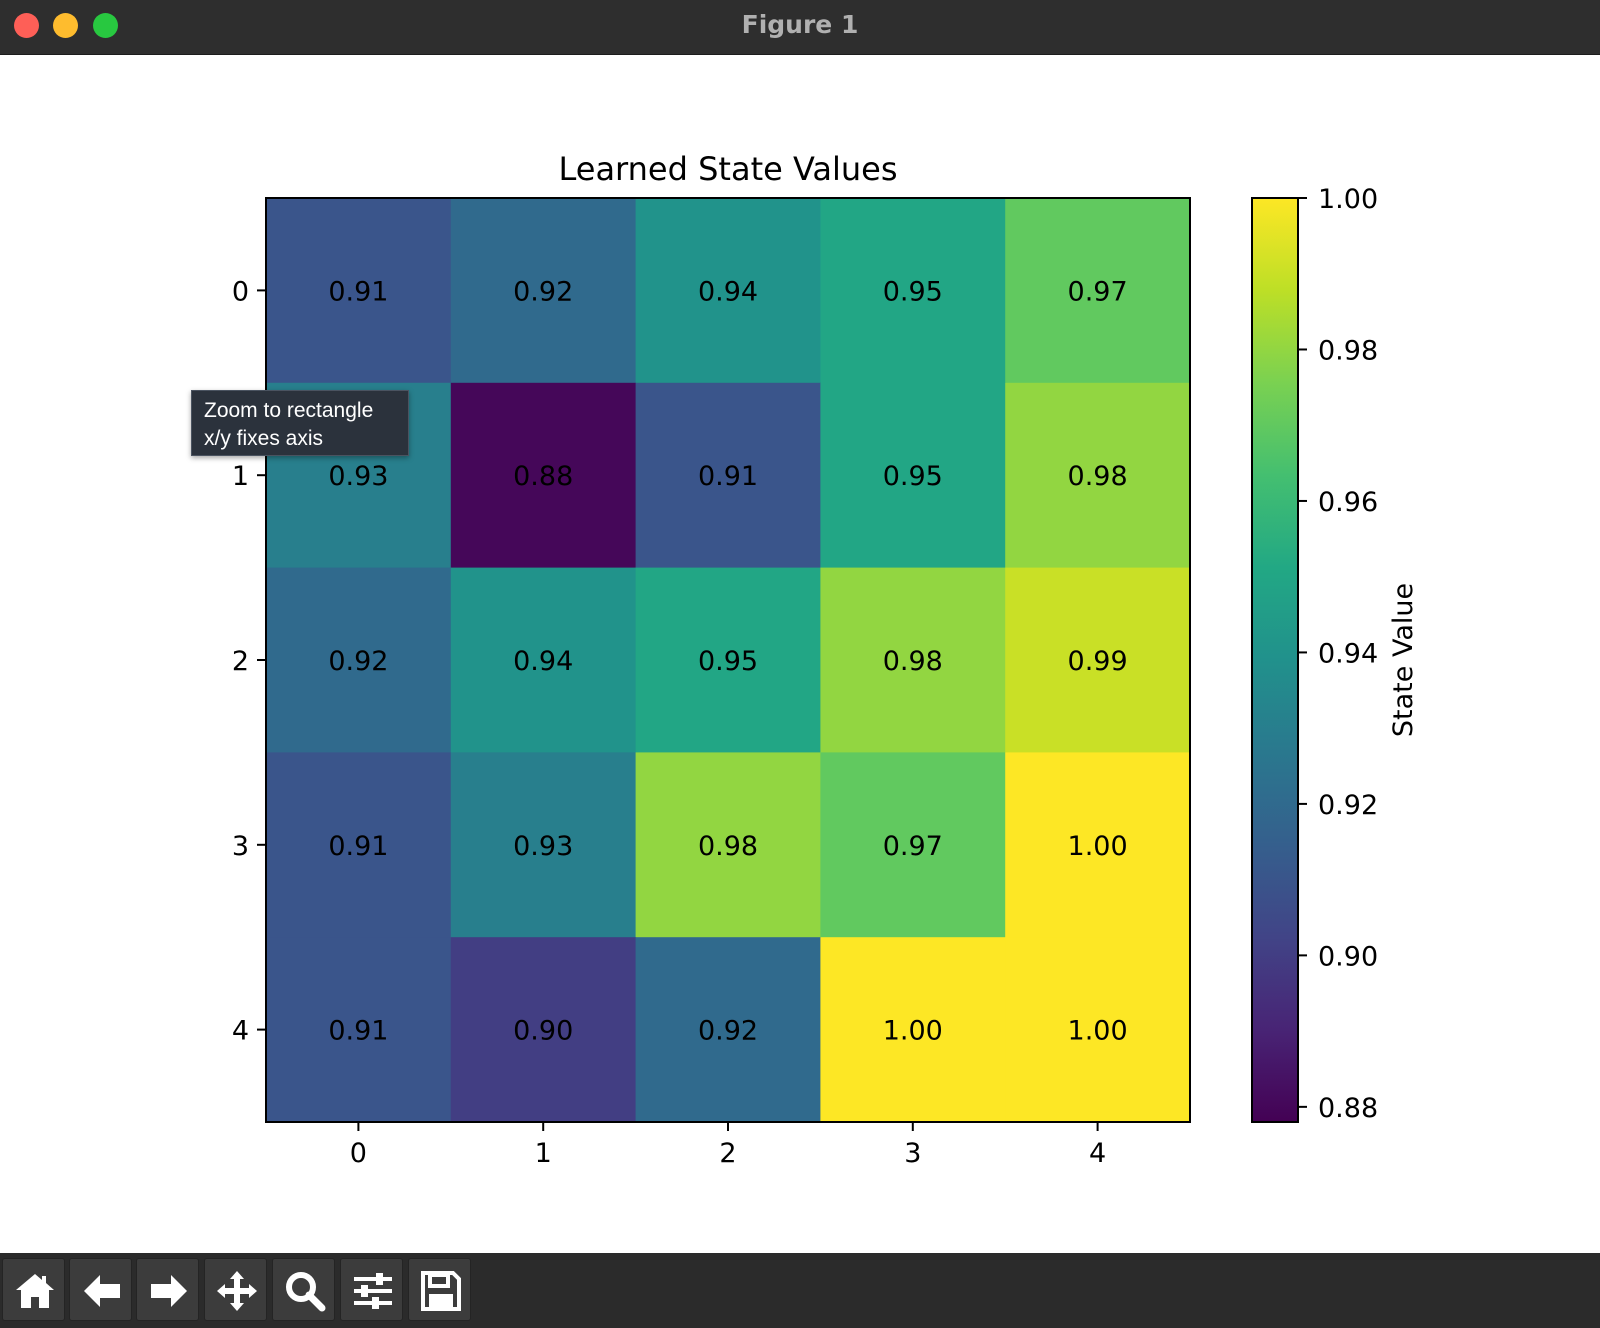 This screenshot has width=1600, height=1328. I want to click on title-bar: Figure 1, so click(800, 27).